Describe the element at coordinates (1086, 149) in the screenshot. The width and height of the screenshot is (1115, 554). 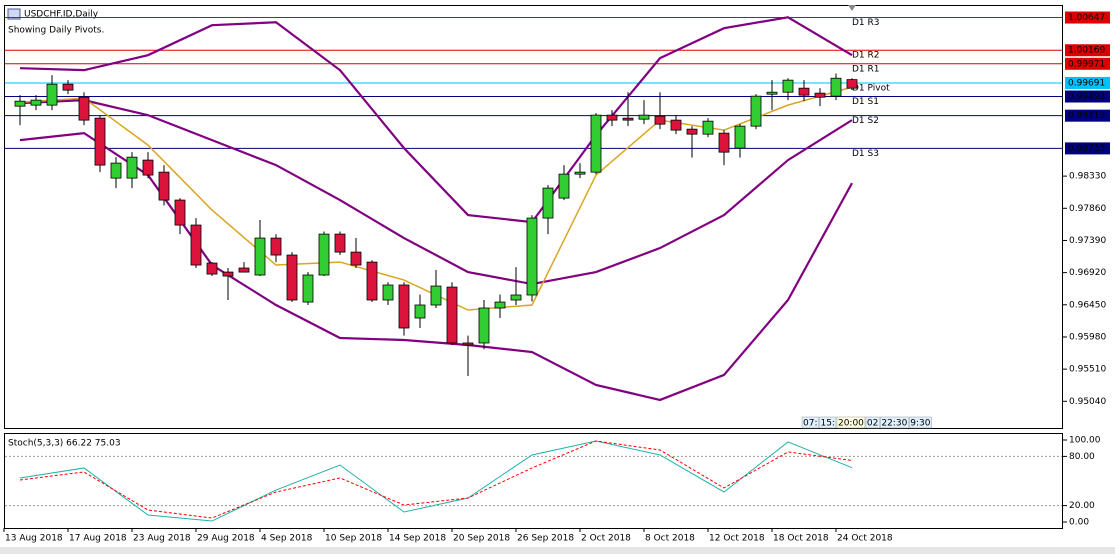
I see `pivot-price: 0.98735` at that location.